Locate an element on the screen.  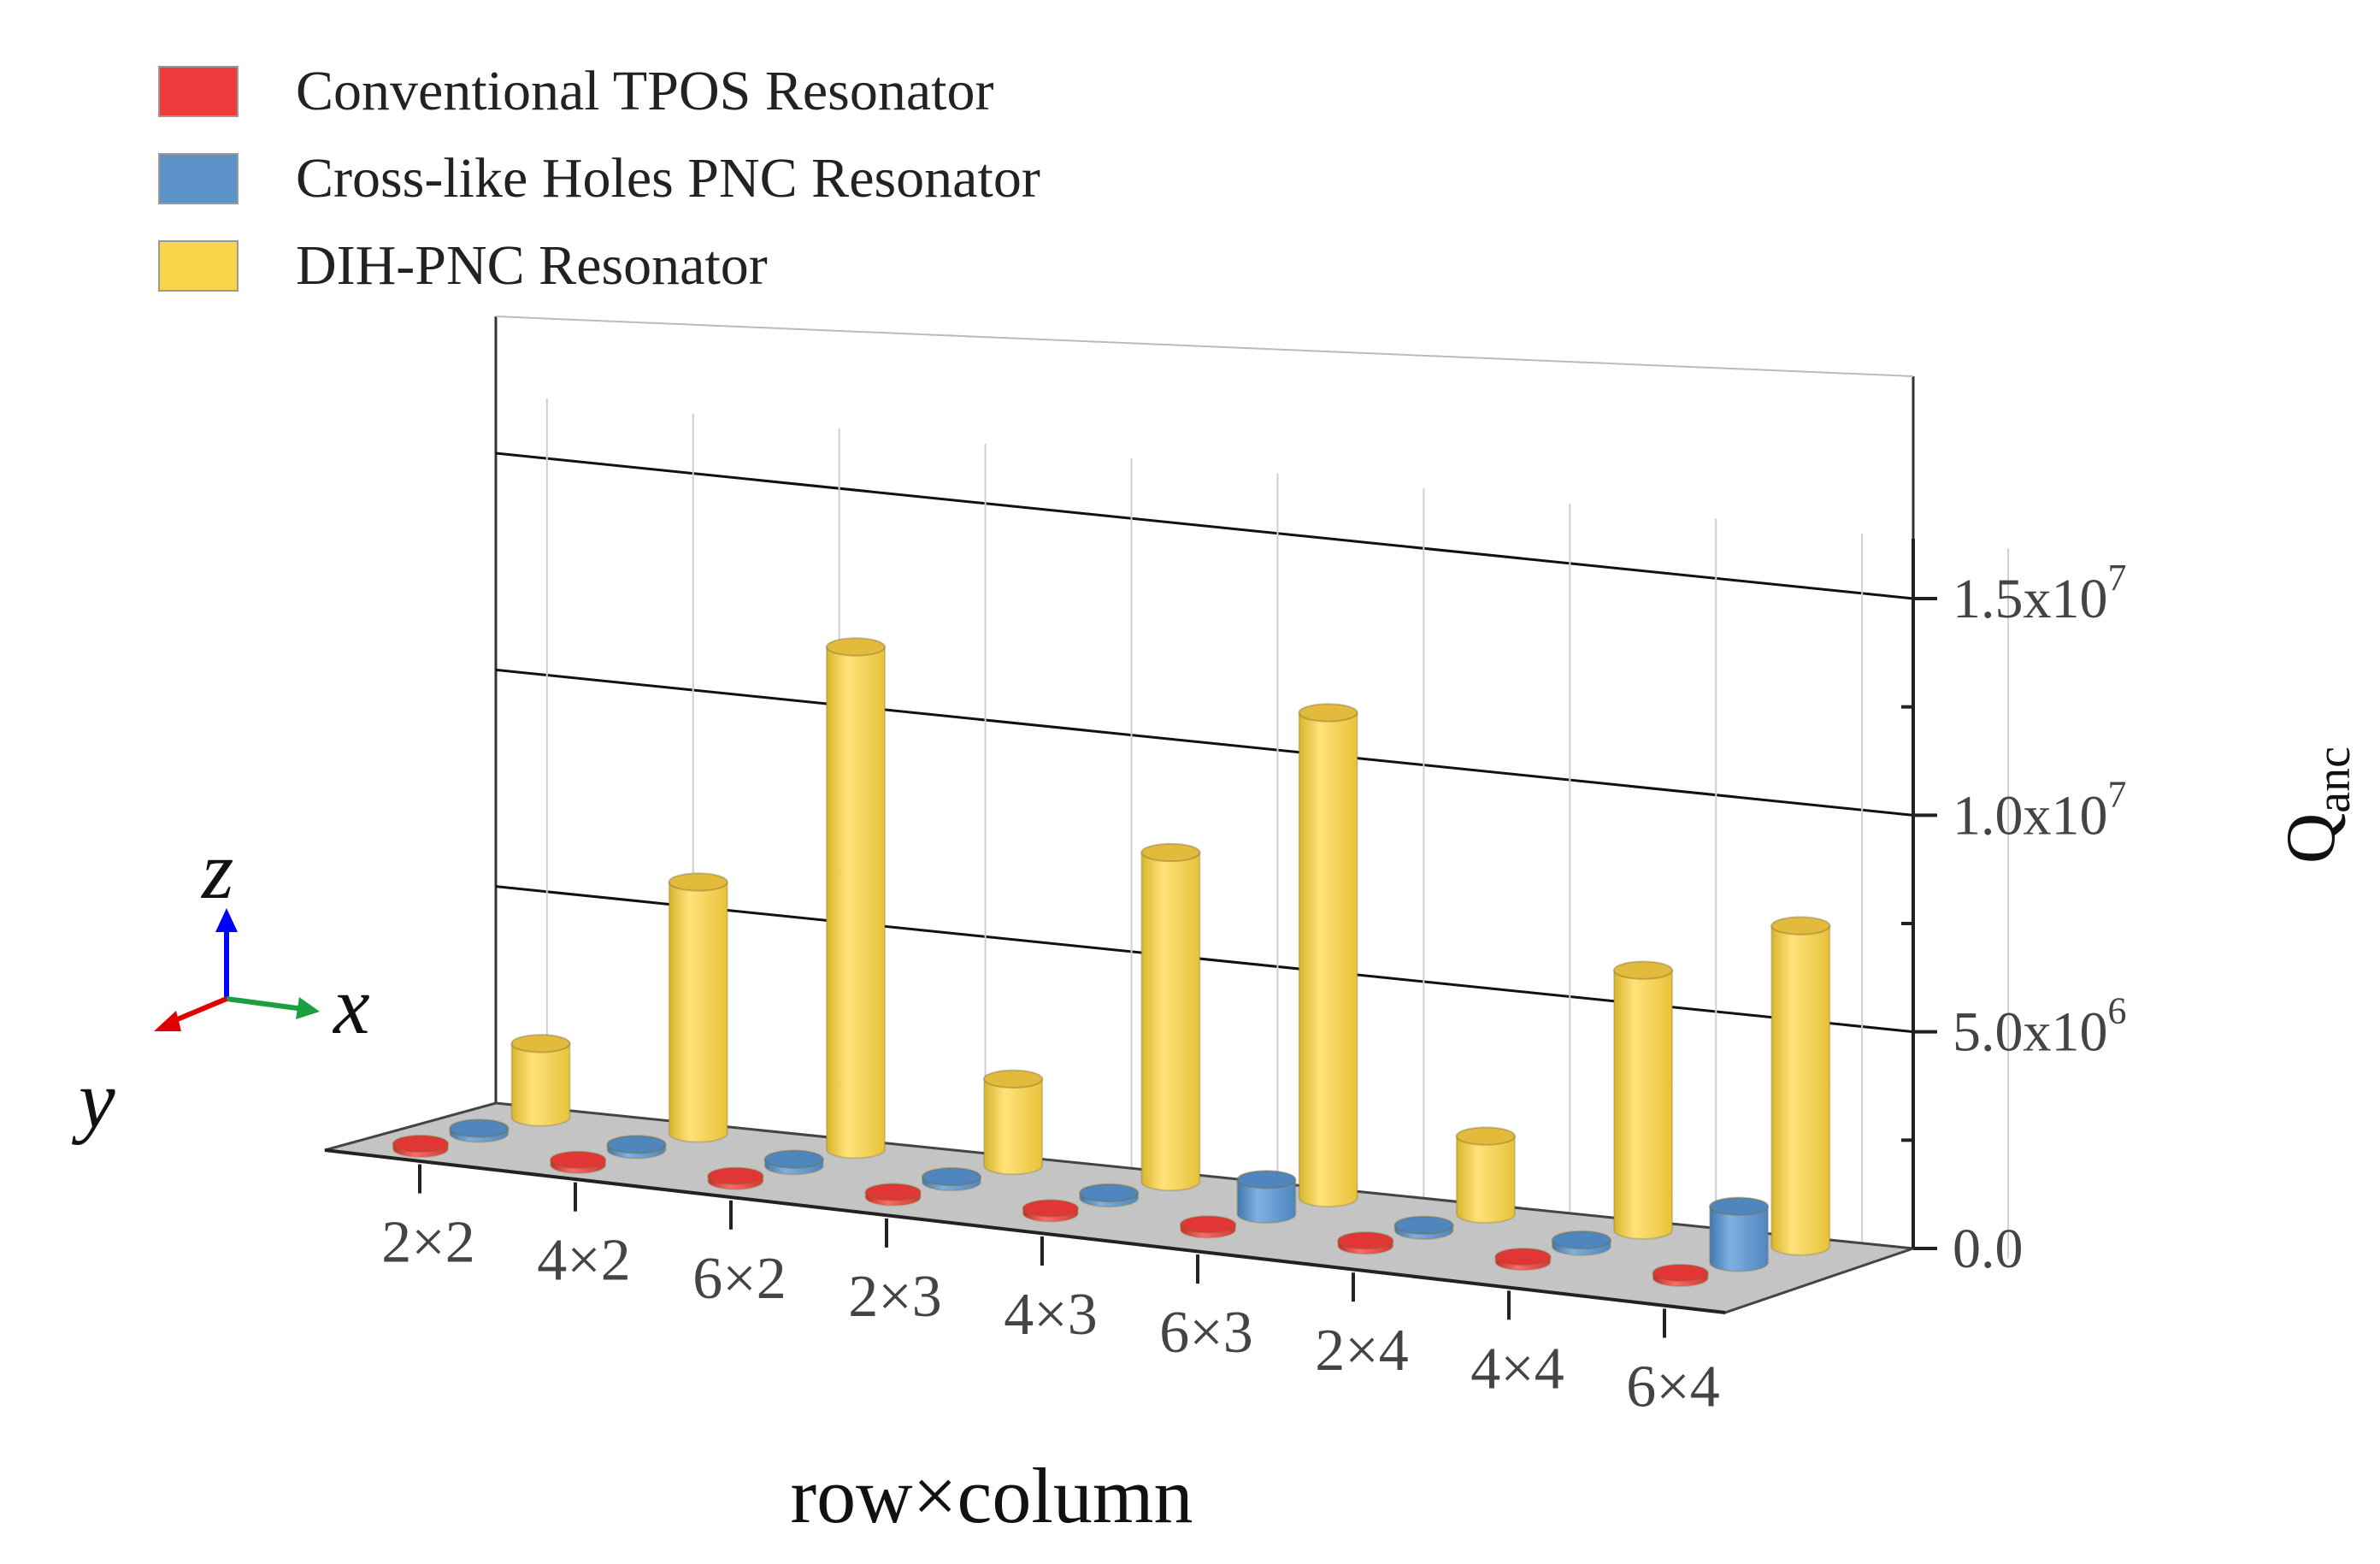
x-axis: 2×2 4×2 6×2 2×3 4×3 6×3 2×4 4×4 6×4 is located at coordinates (1050, 1291).